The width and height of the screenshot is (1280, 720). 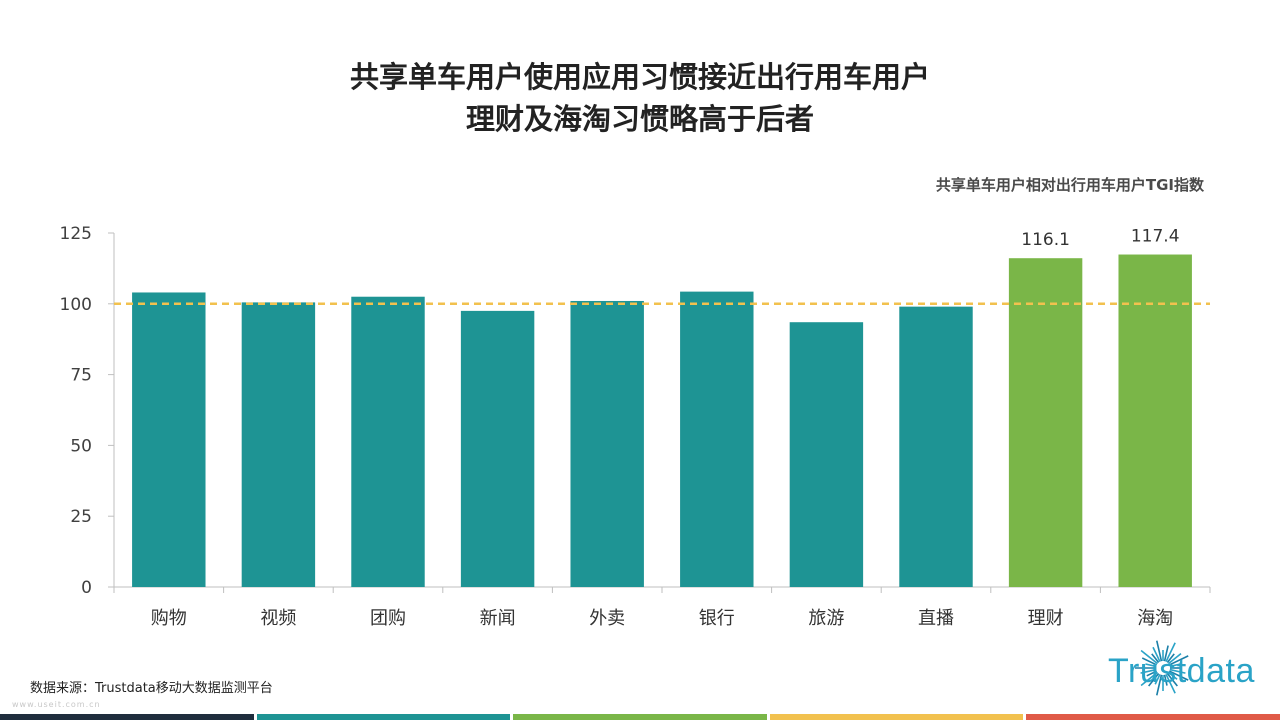 I want to click on x-tick-label: 新闻, so click(x=498, y=618).